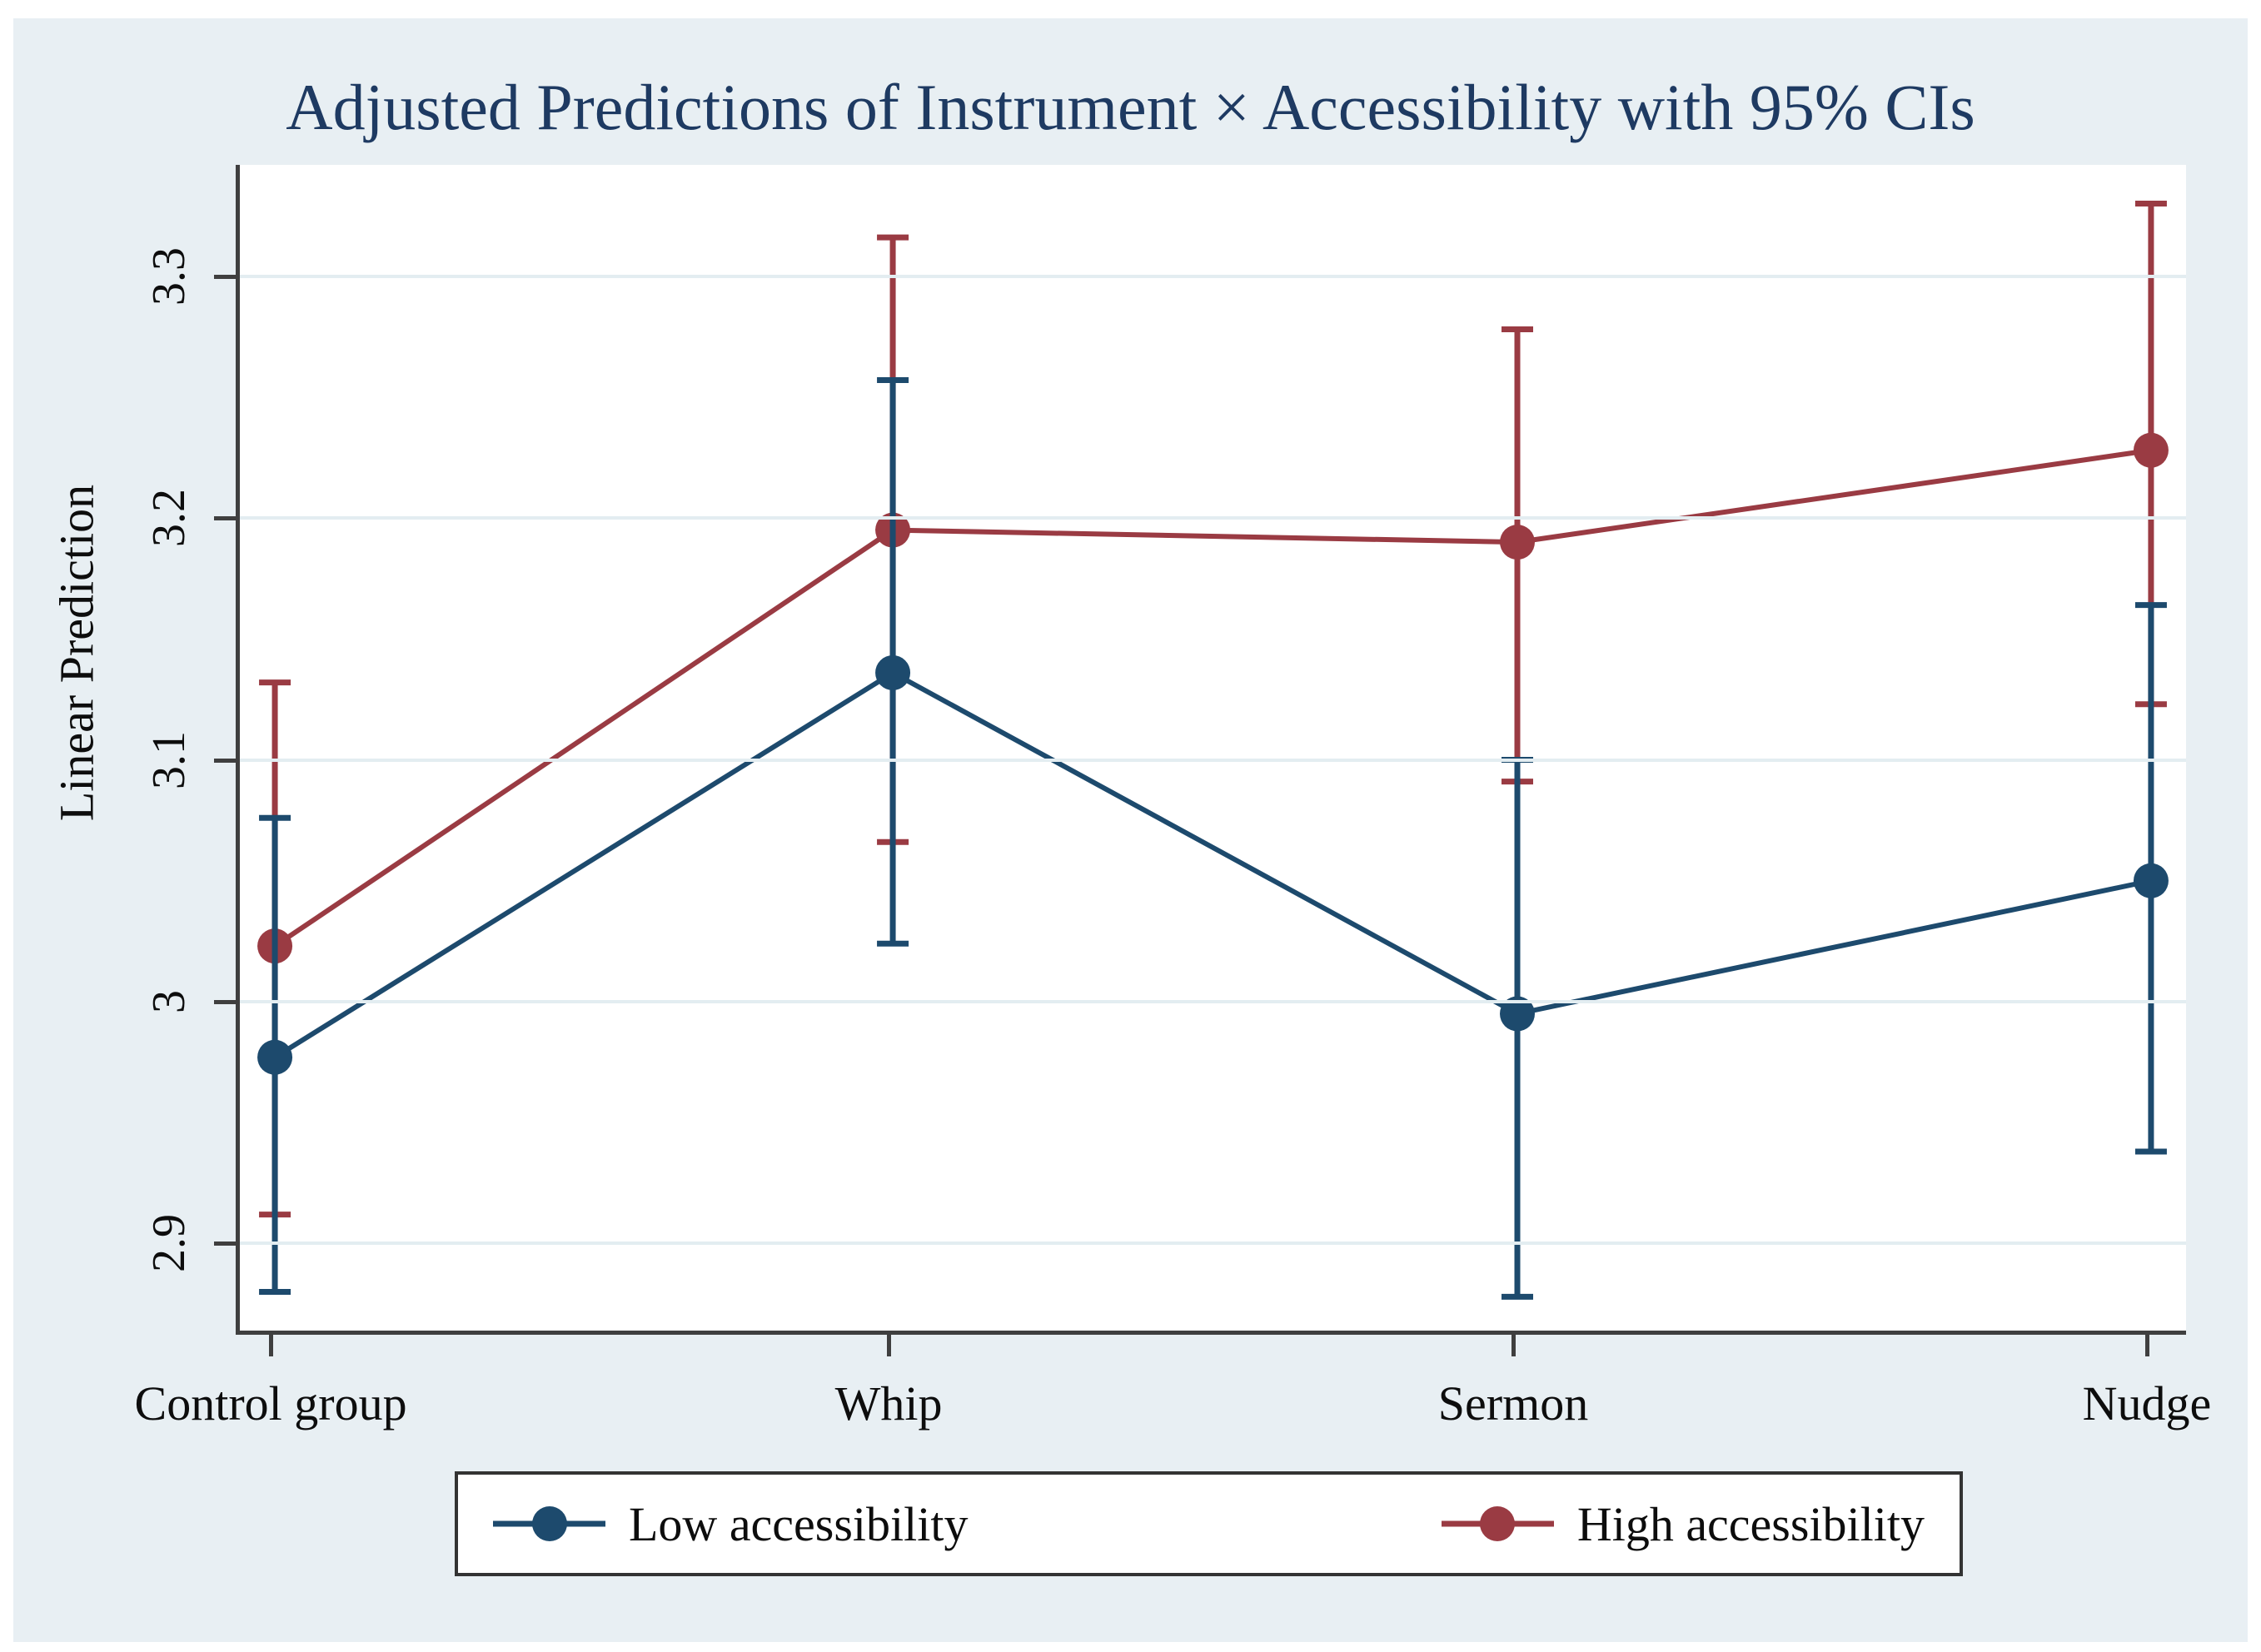  Describe the element at coordinates (169, 759) in the screenshot. I see `y-tick-label: 3.1` at that location.